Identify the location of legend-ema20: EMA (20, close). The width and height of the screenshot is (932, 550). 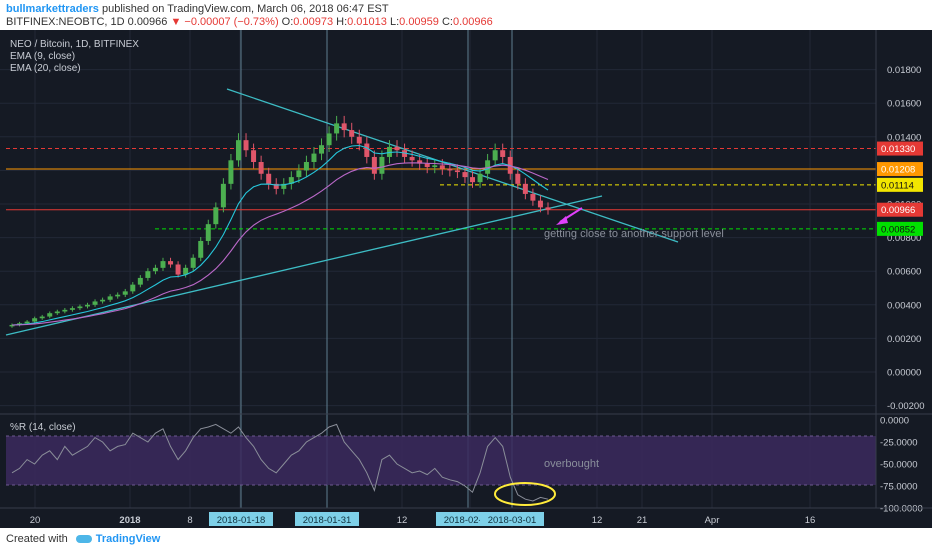
(45, 68).